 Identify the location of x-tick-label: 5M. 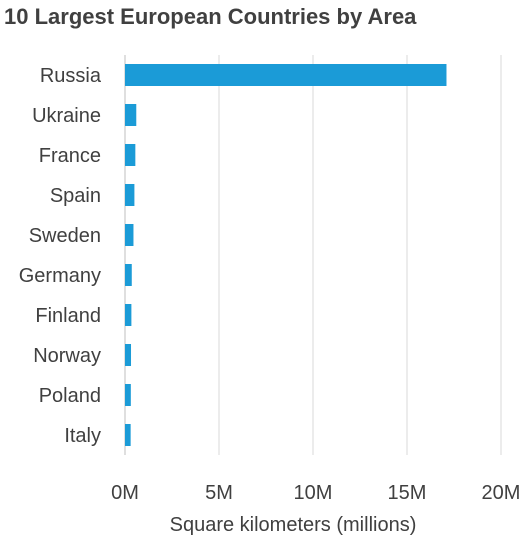
(219, 493).